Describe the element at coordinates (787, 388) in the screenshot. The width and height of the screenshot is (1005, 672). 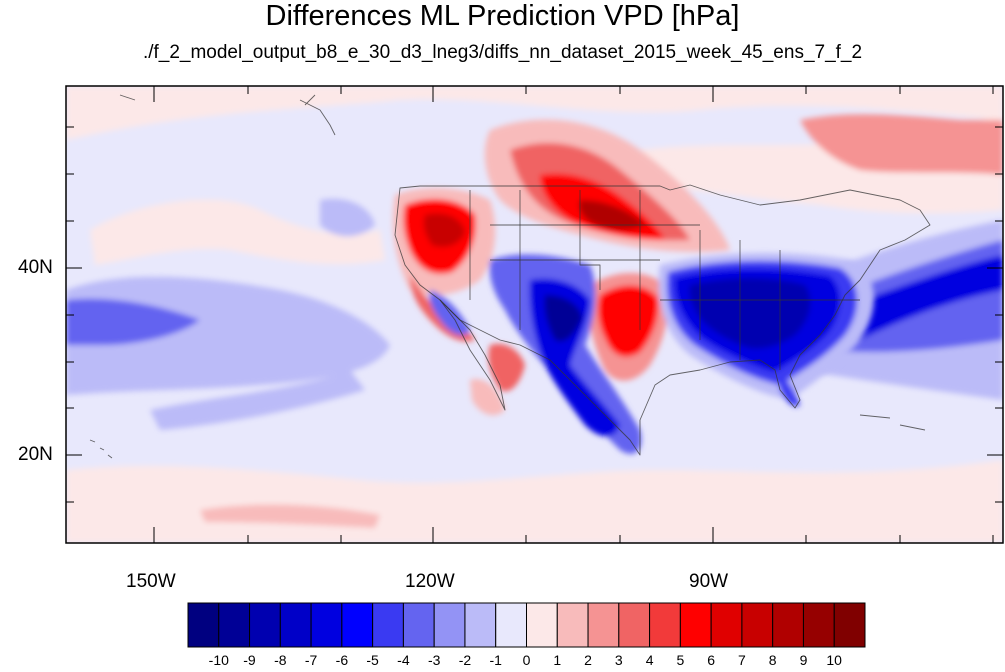
I see `florida-blue` at that location.